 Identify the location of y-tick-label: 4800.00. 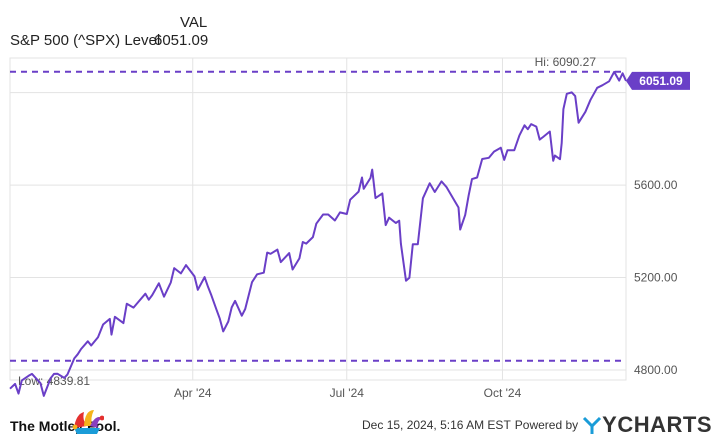
(656, 370).